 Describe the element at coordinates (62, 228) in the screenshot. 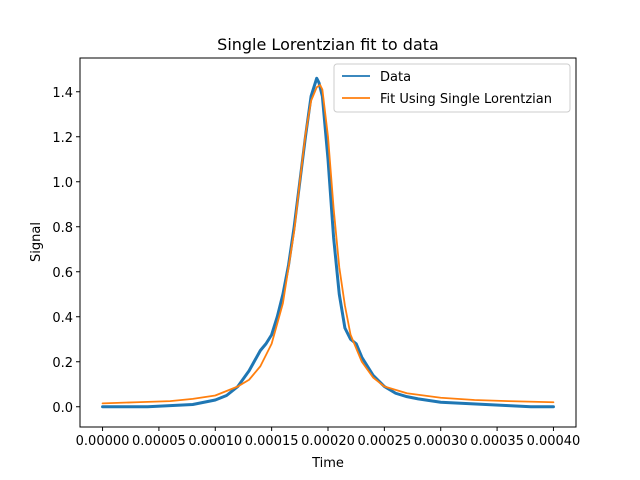

I see `y-tick-label: 0.8` at that location.